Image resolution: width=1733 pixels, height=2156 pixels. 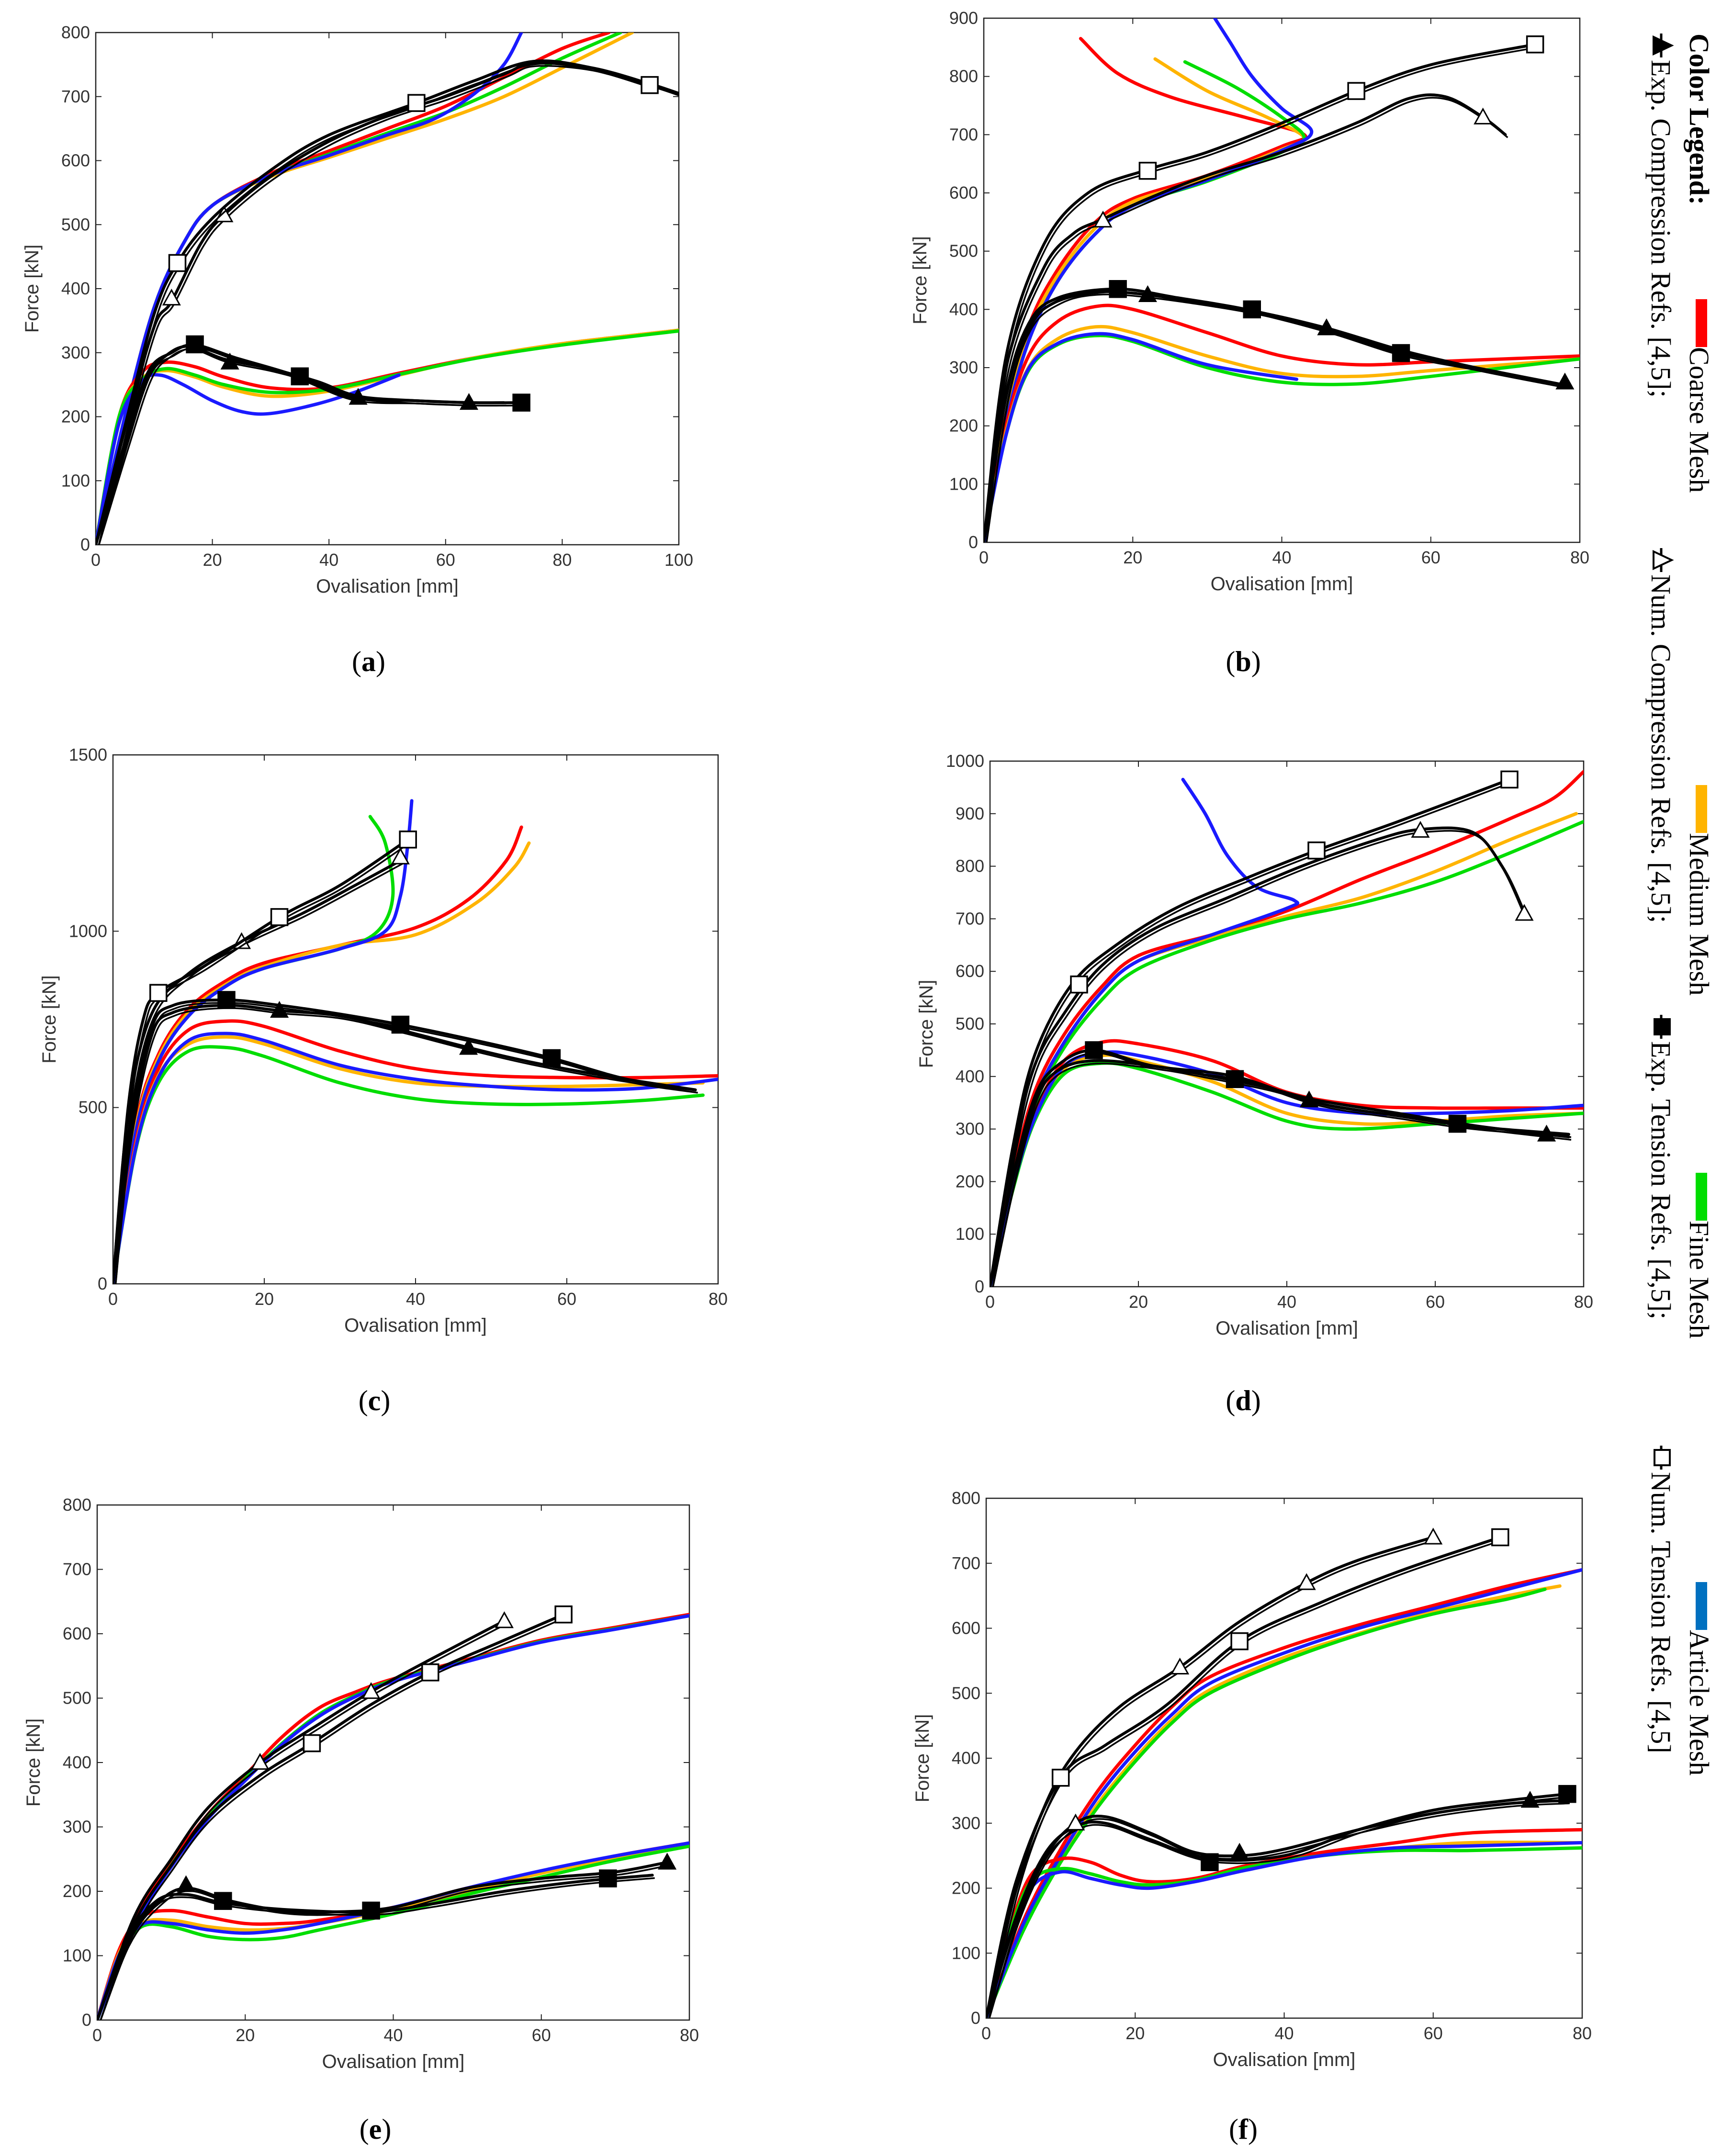 I want to click on y-tick-label: 800, so click(x=963, y=77).